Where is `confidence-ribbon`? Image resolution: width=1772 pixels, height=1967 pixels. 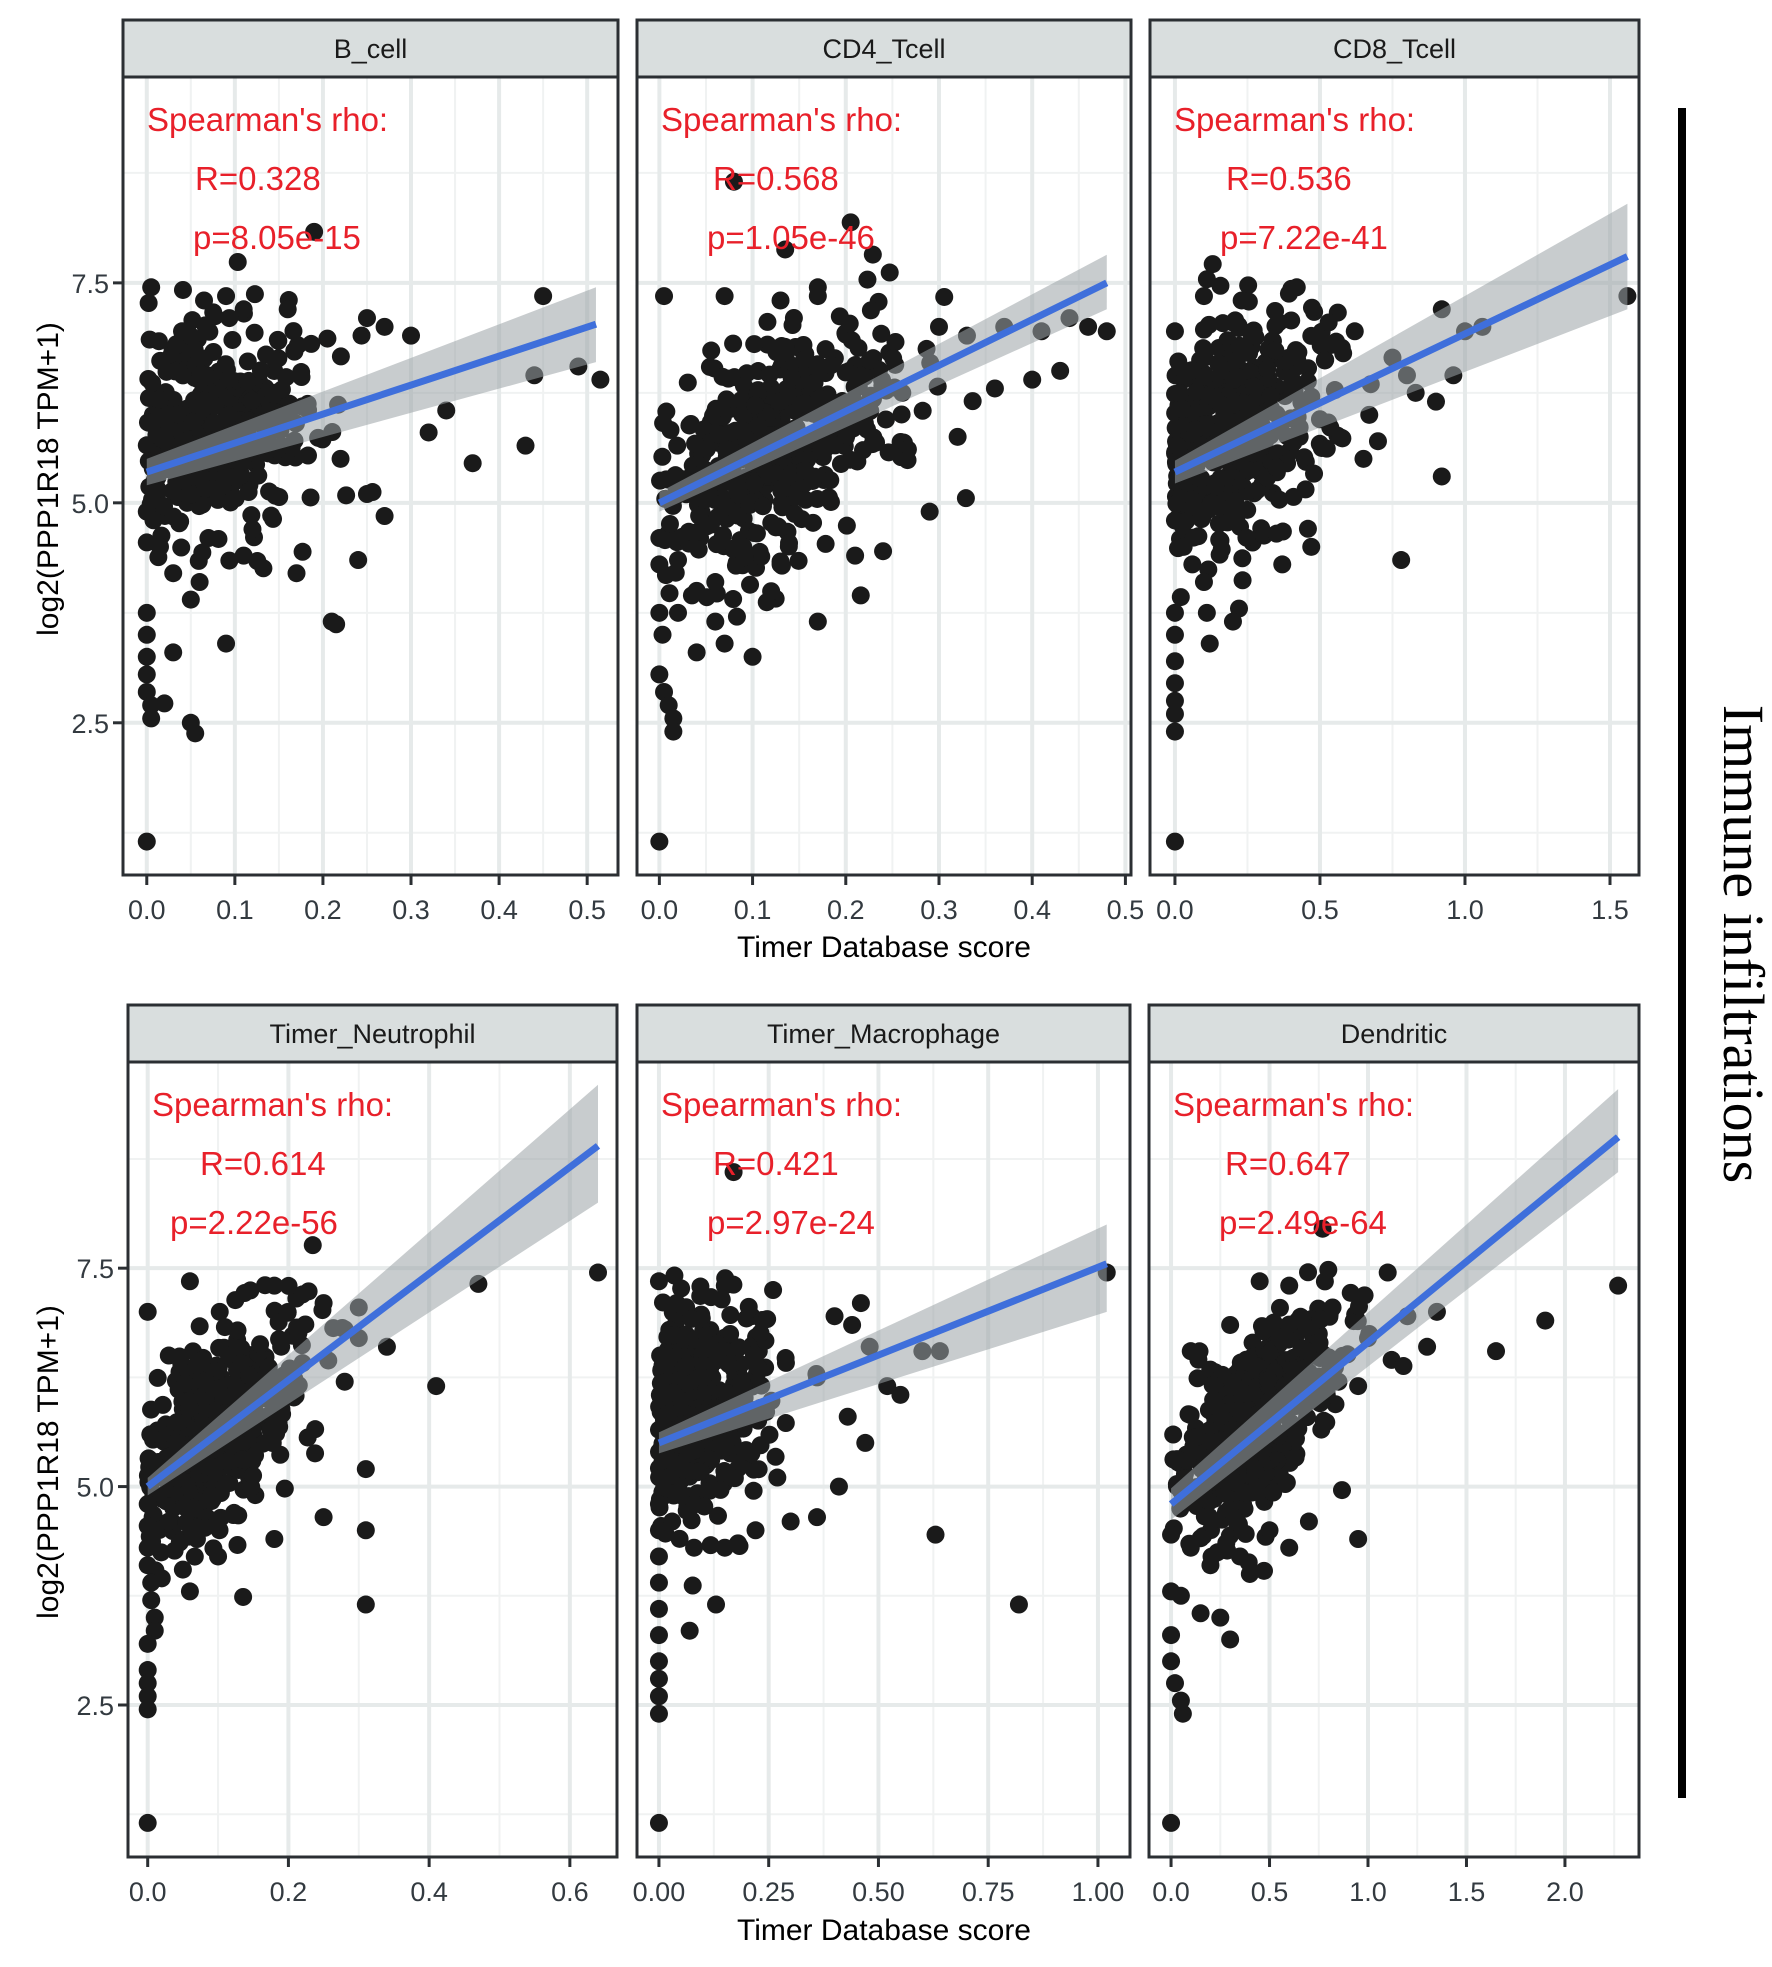
confidence-ribbon is located at coordinates (1401, 343).